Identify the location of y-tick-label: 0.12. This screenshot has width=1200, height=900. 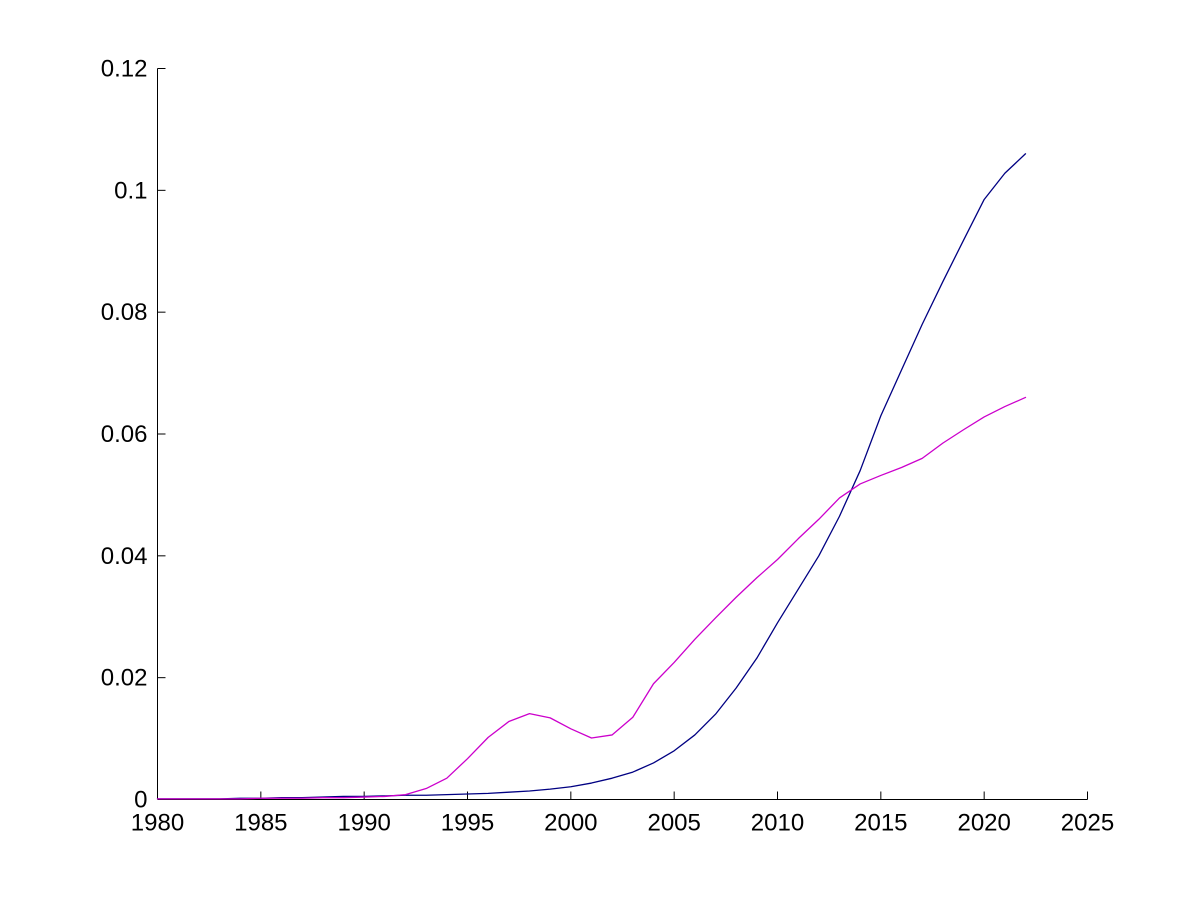
(124, 69).